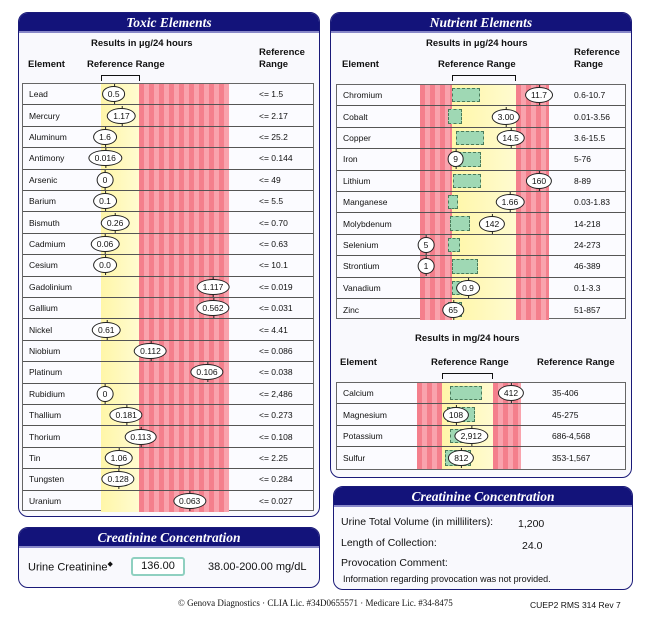  What do you see at coordinates (587, 223) in the screenshot?
I see `reference-range: 14-218` at bounding box center [587, 223].